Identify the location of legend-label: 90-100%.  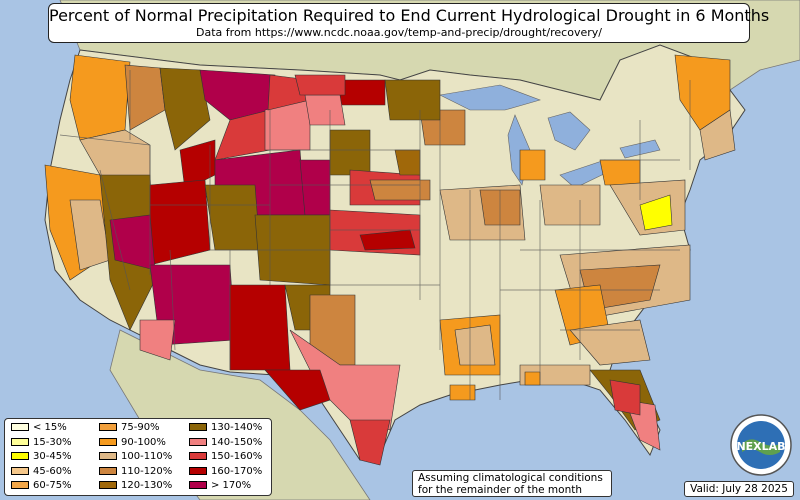
(143, 442).